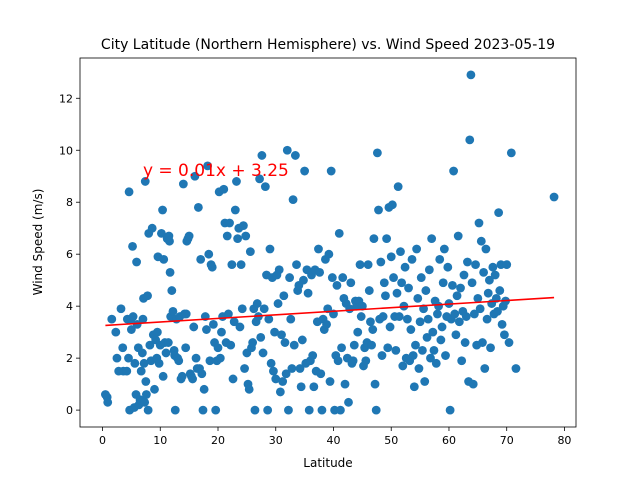 This screenshot has width=640, height=480. What do you see at coordinates (160, 440) in the screenshot?
I see `x-tick-label: 10` at bounding box center [160, 440].